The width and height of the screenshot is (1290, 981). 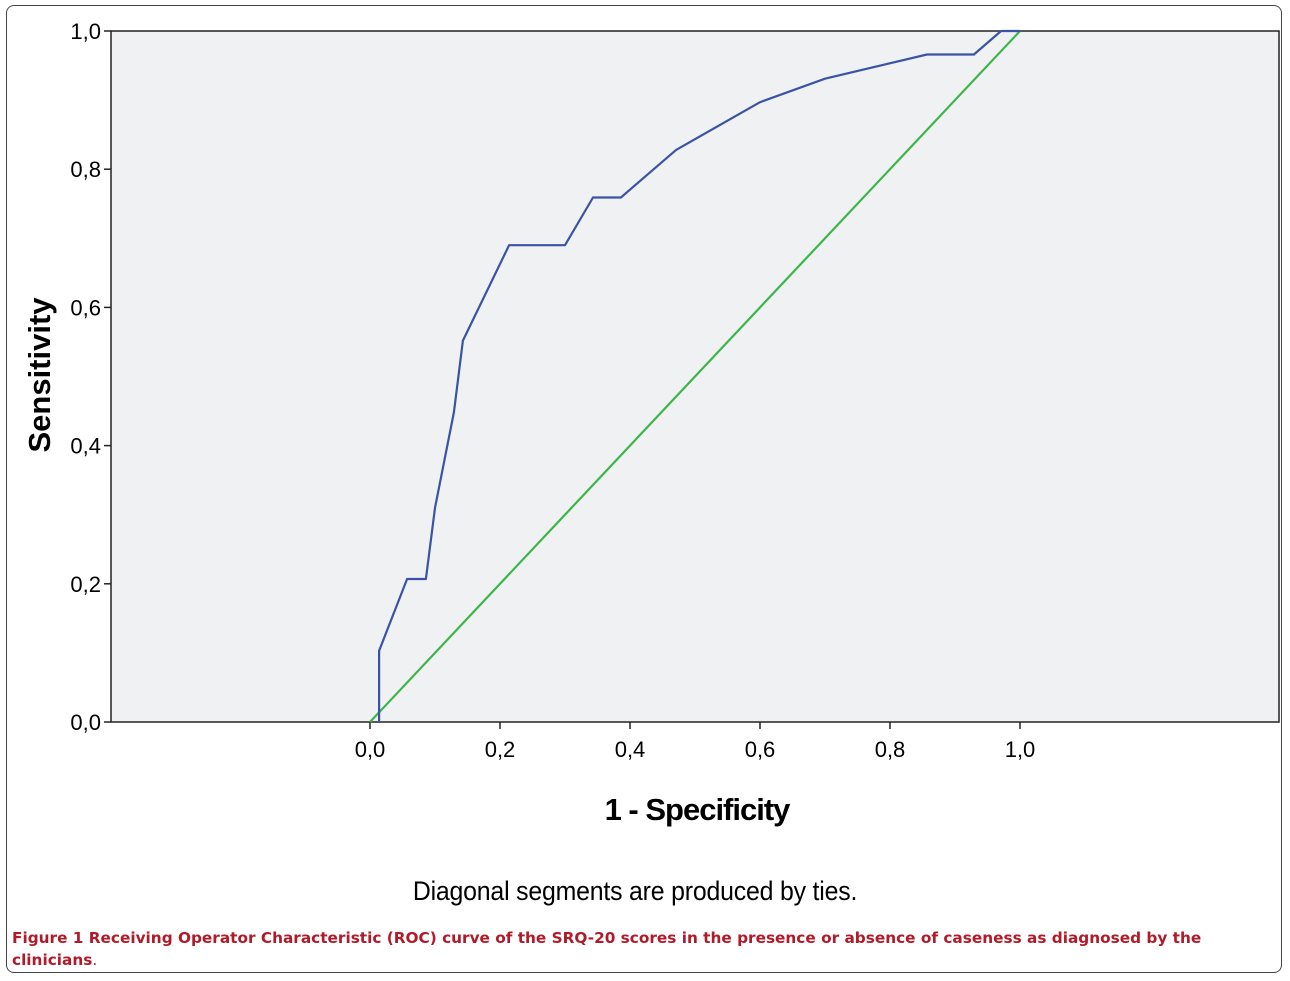 I want to click on caption-end: ., so click(x=95, y=960).